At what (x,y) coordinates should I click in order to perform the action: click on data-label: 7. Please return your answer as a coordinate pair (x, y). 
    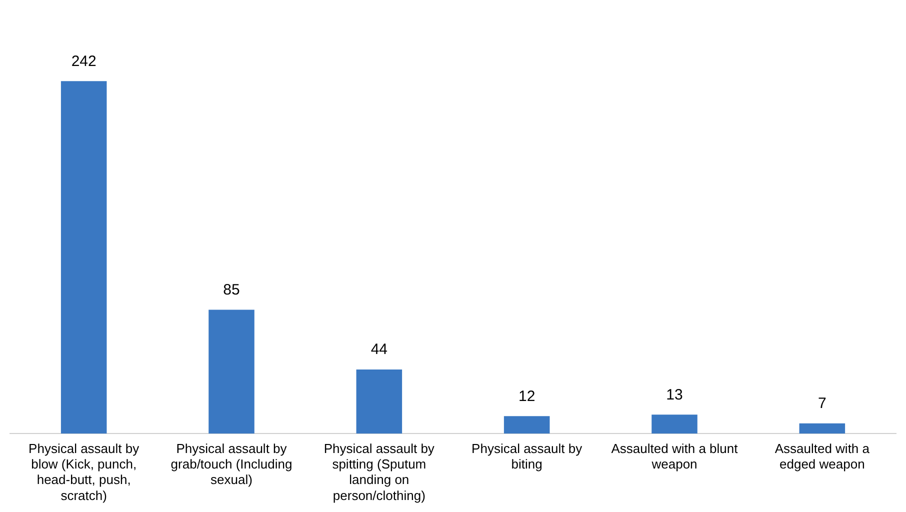
    Looking at the image, I should click on (822, 403).